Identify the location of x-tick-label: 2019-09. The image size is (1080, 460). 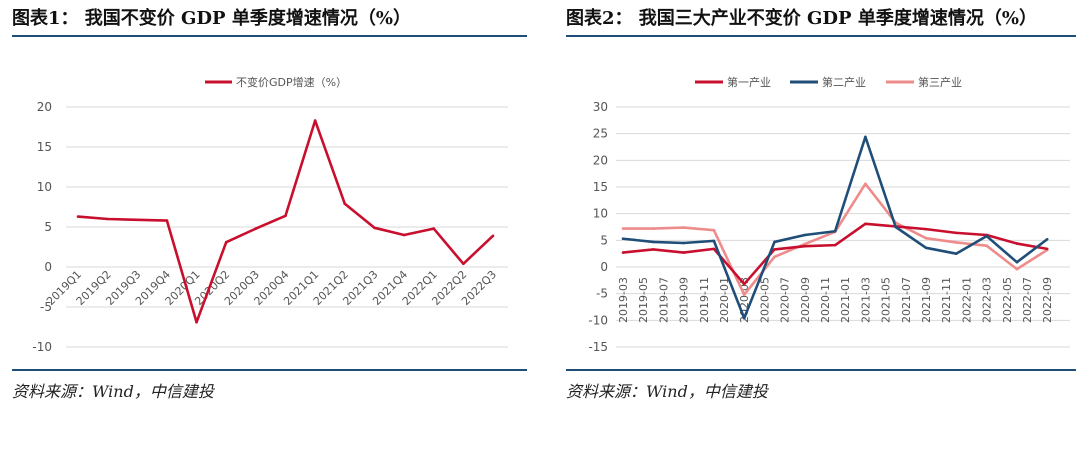
(684, 300).